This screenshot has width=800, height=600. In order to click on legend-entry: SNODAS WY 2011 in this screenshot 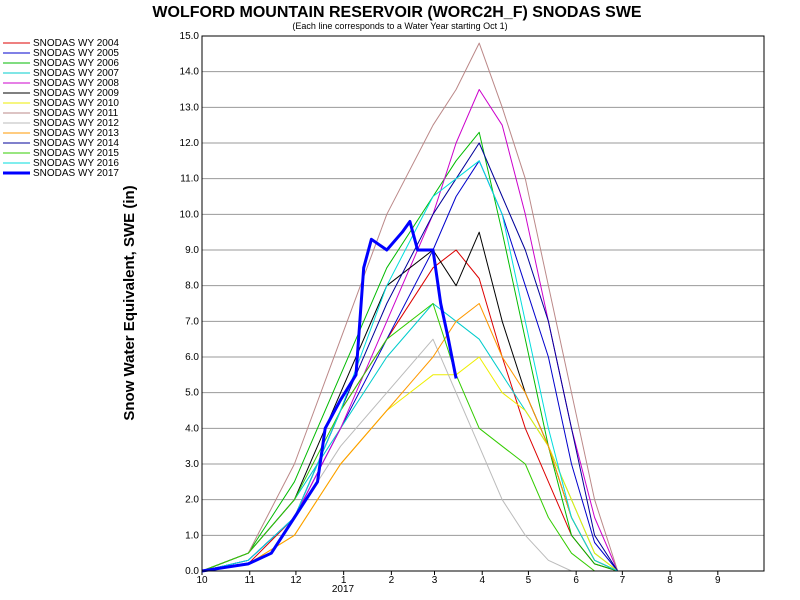, I will do `click(76, 113)`.